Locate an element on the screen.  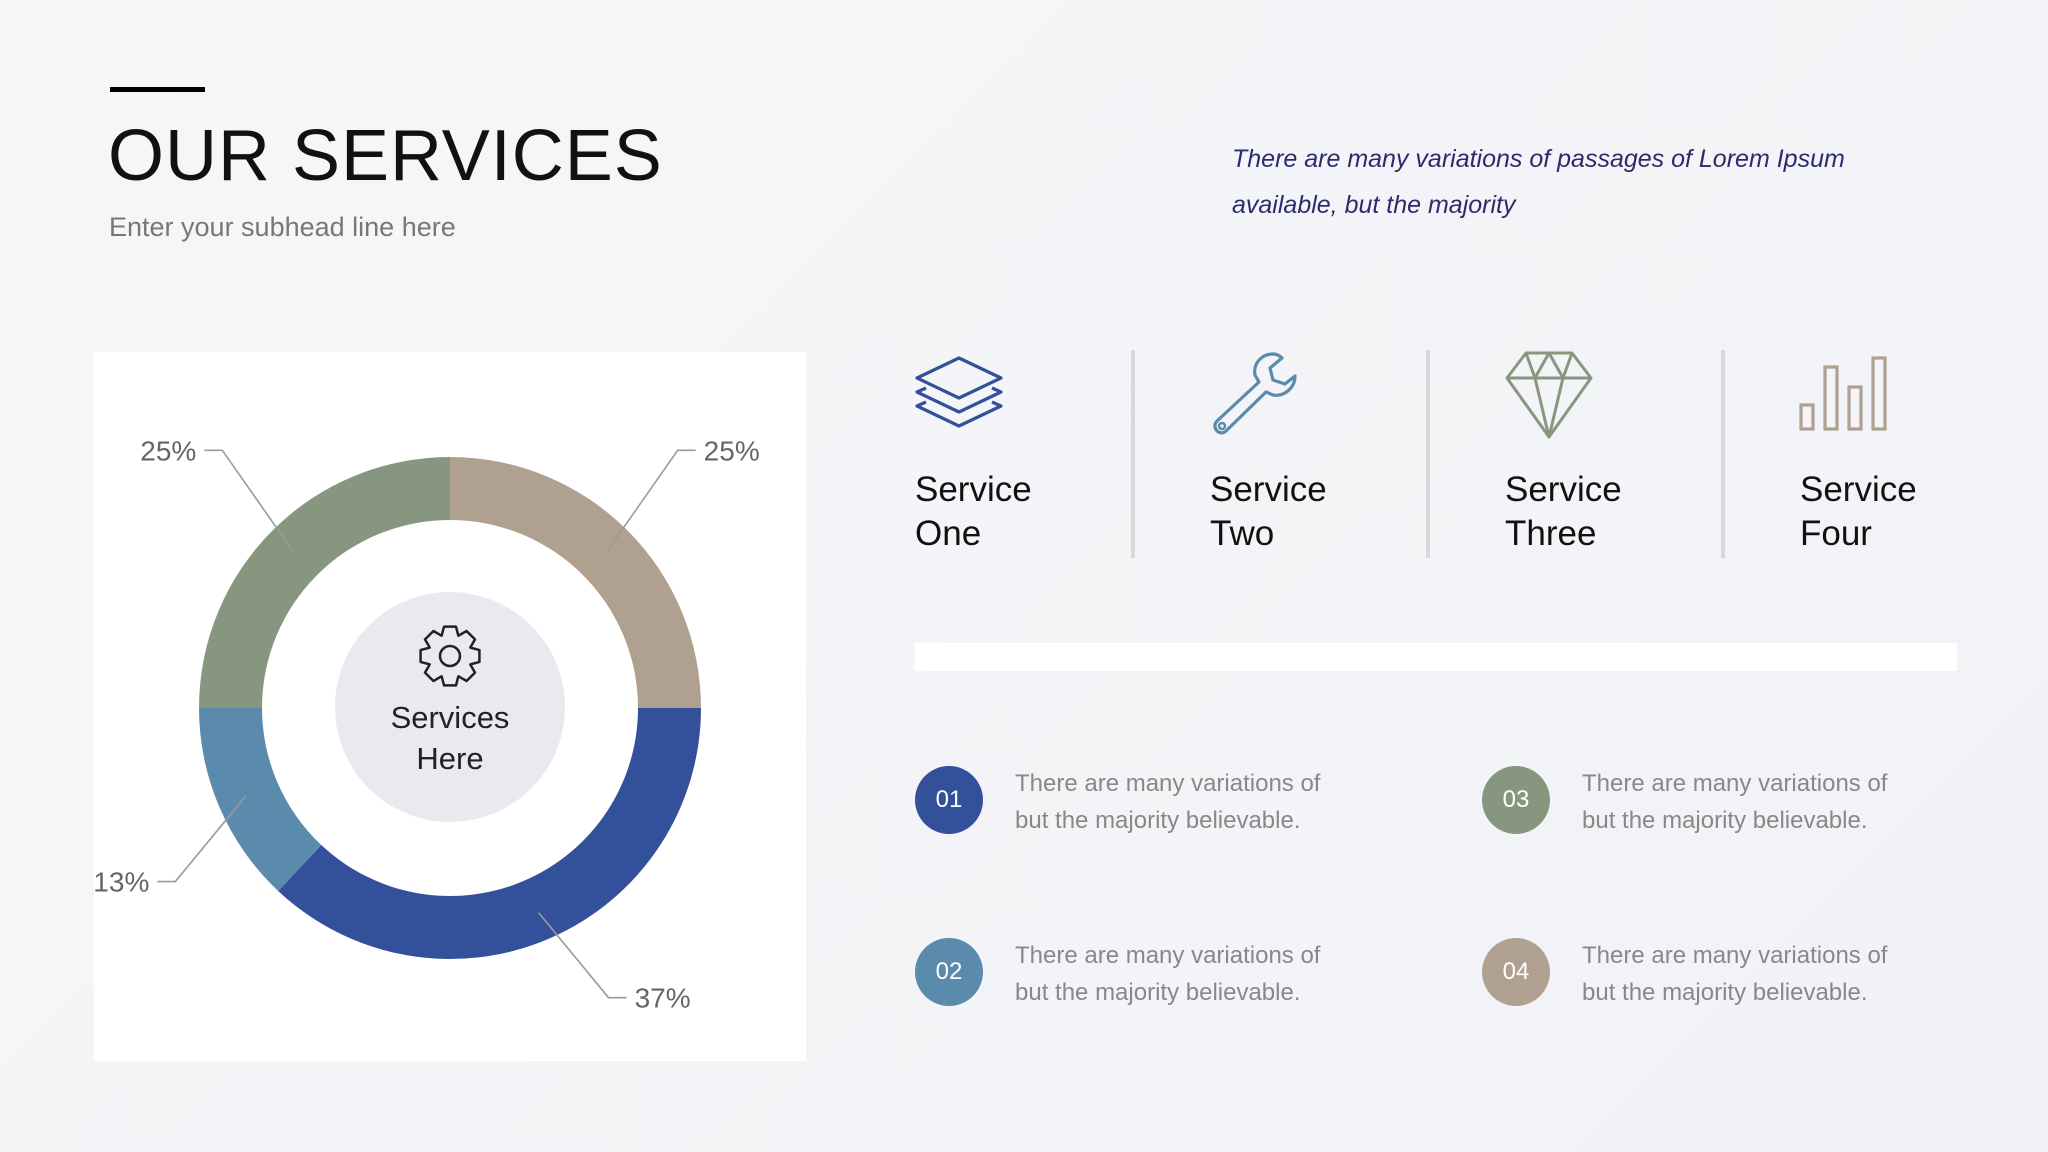
service-label: Service Four is located at coordinates (1900, 512).